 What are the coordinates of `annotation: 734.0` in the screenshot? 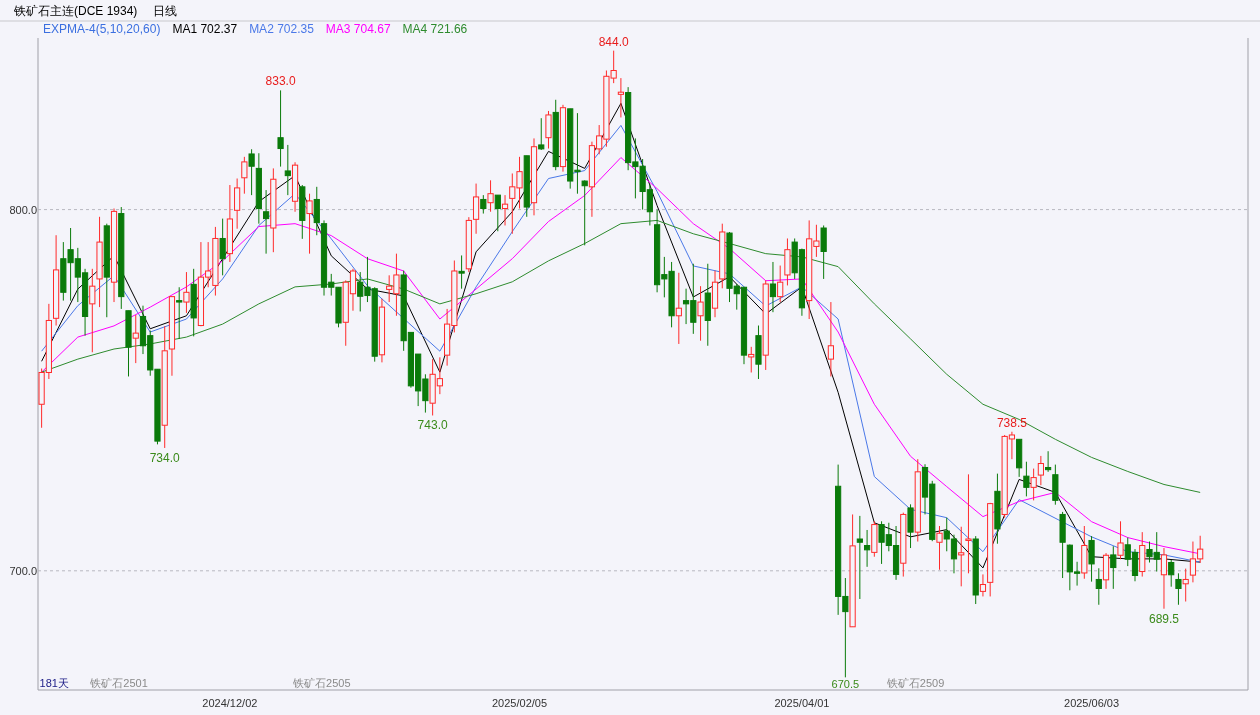 It's located at (165, 457).